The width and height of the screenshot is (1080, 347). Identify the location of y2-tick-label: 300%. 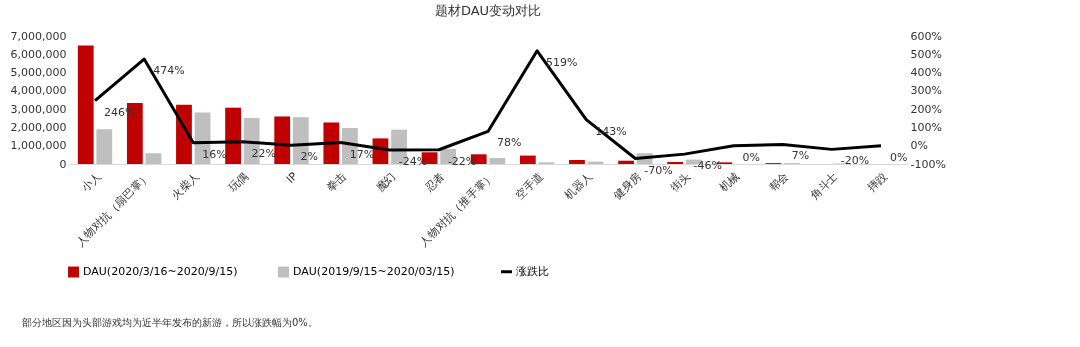
(926, 91).